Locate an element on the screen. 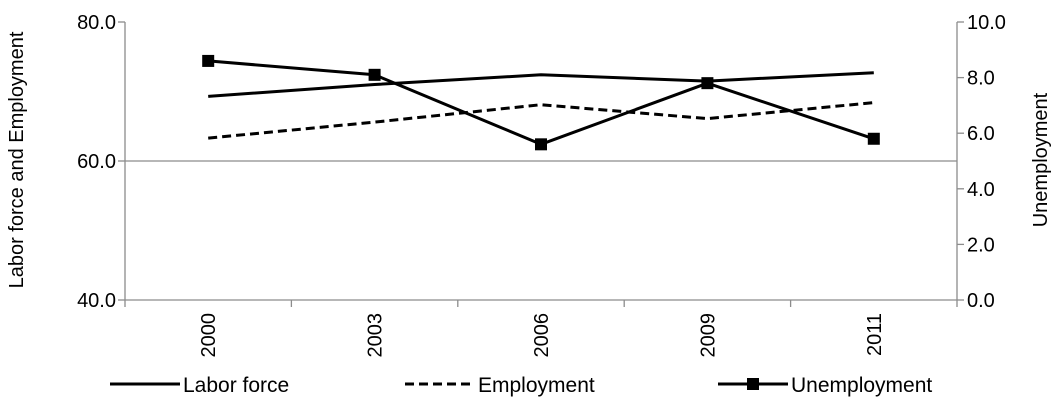 This screenshot has height=402, width=1056. legend-label-employment: Employment is located at coordinates (536, 385).